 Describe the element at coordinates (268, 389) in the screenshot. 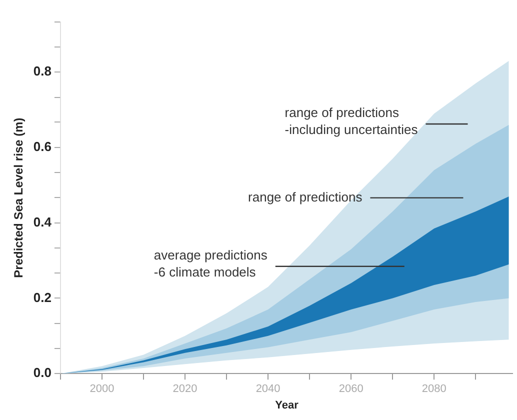

I see `x-tick-label: 2040` at that location.